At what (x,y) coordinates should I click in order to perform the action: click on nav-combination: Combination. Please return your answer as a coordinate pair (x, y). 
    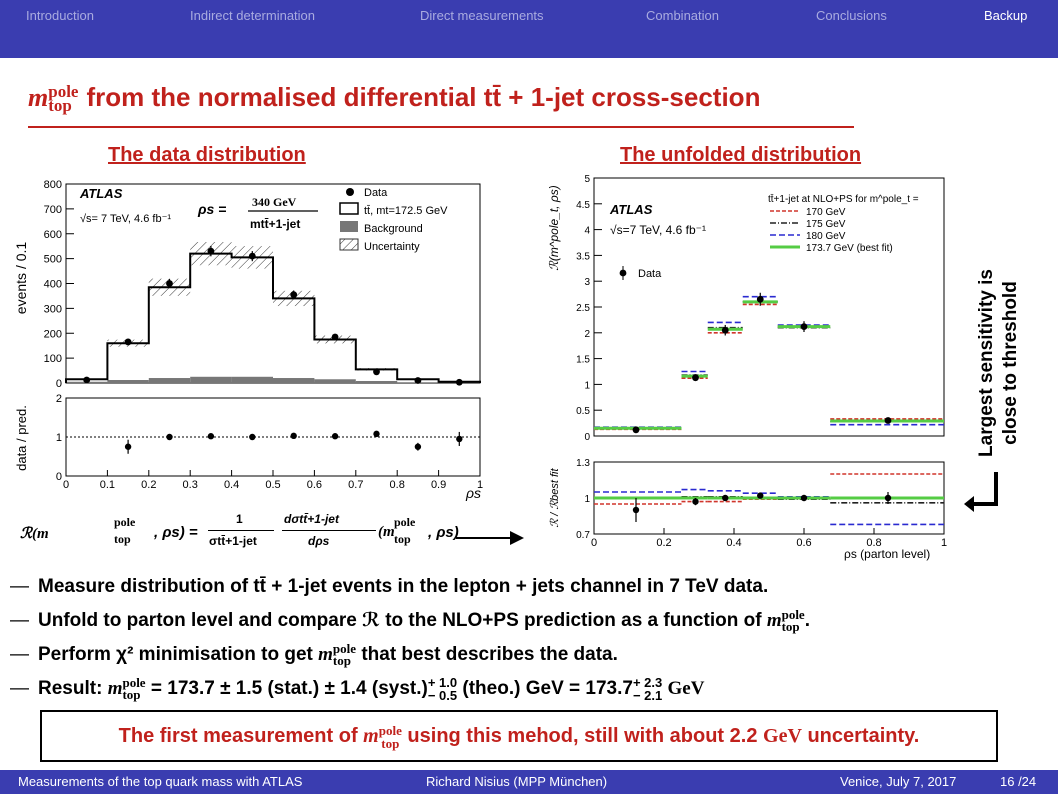
    Looking at the image, I should click on (682, 15).